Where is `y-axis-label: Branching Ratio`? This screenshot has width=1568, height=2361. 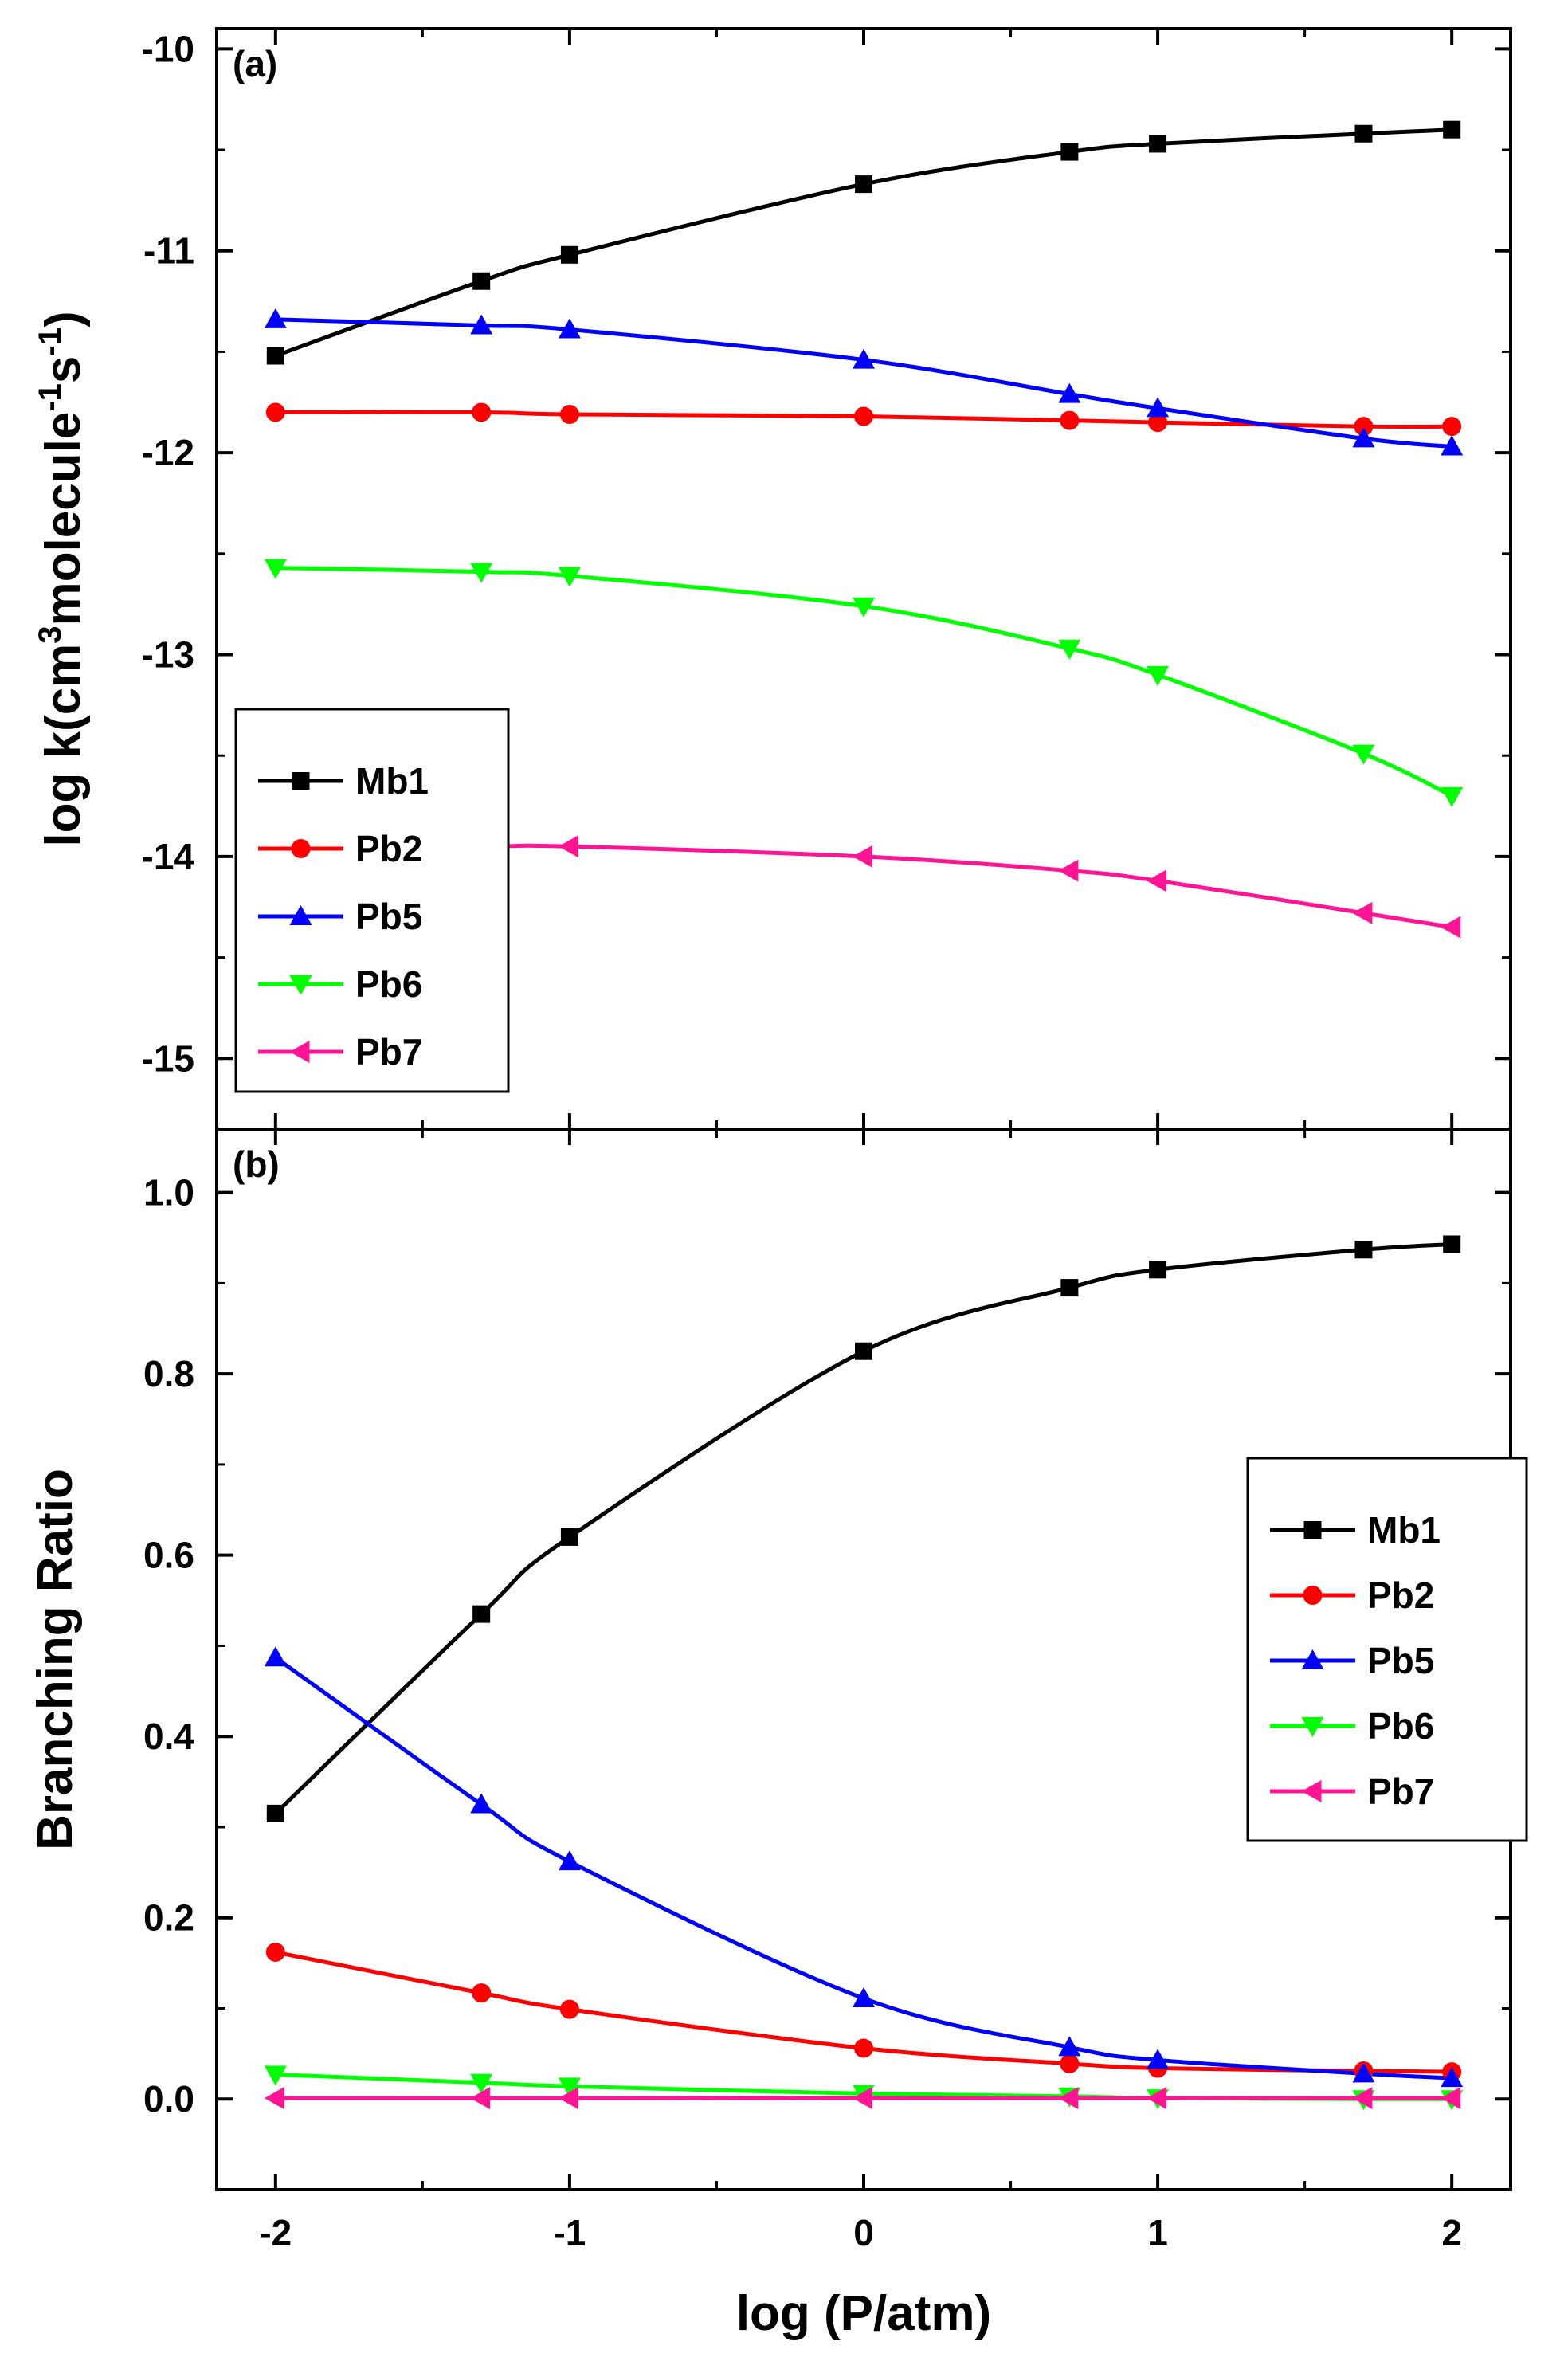
y-axis-label: Branching Ratio is located at coordinates (55, 1659).